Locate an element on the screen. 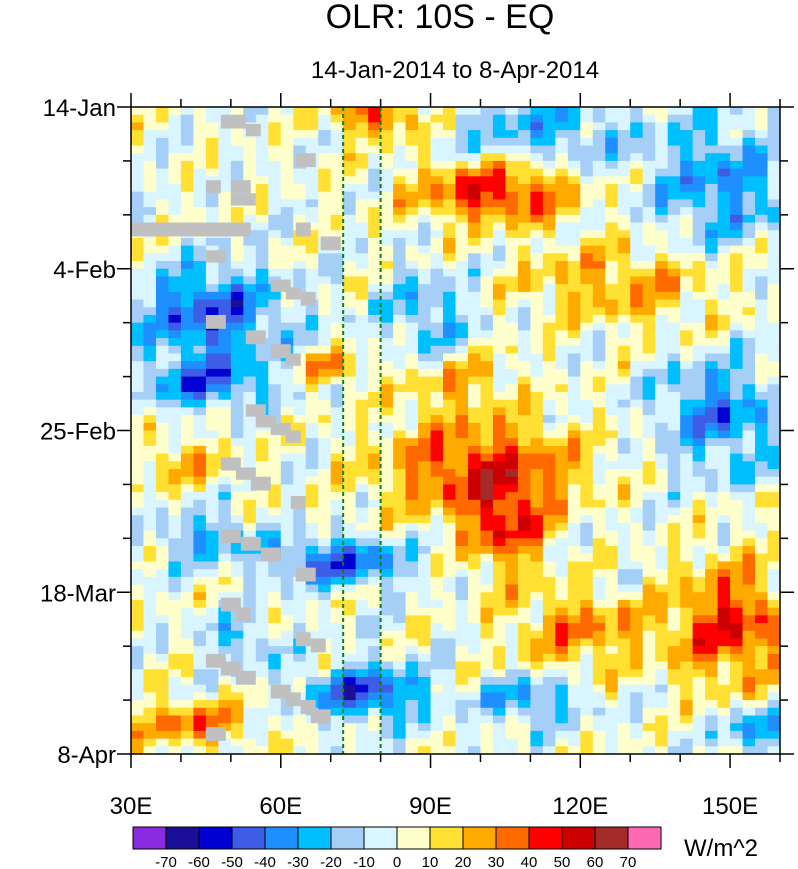 Image resolution: width=798 pixels, height=869 pixels. missing-data-block is located at coordinates (303, 229).